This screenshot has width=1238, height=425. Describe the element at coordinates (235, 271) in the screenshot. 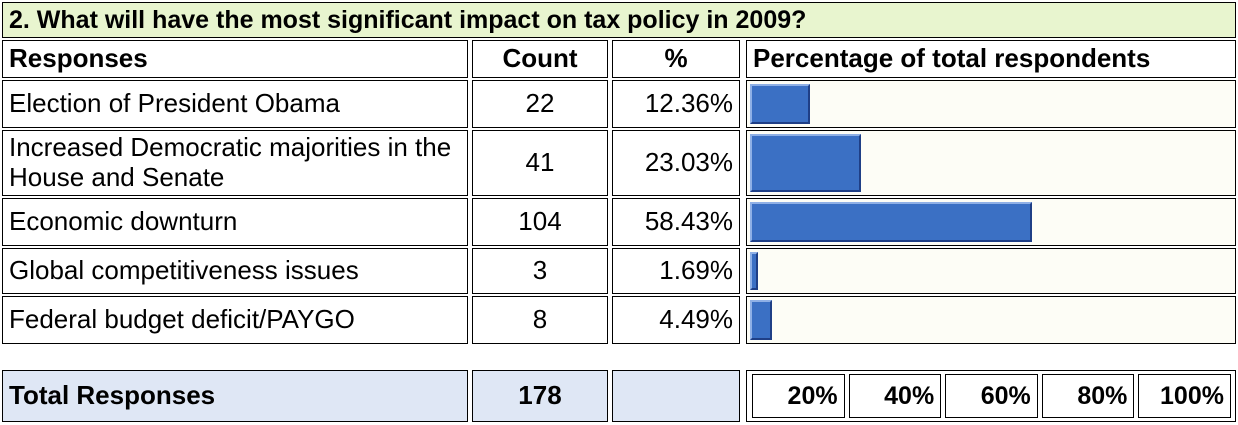

I see `response-label: Global competitiveness issues` at that location.